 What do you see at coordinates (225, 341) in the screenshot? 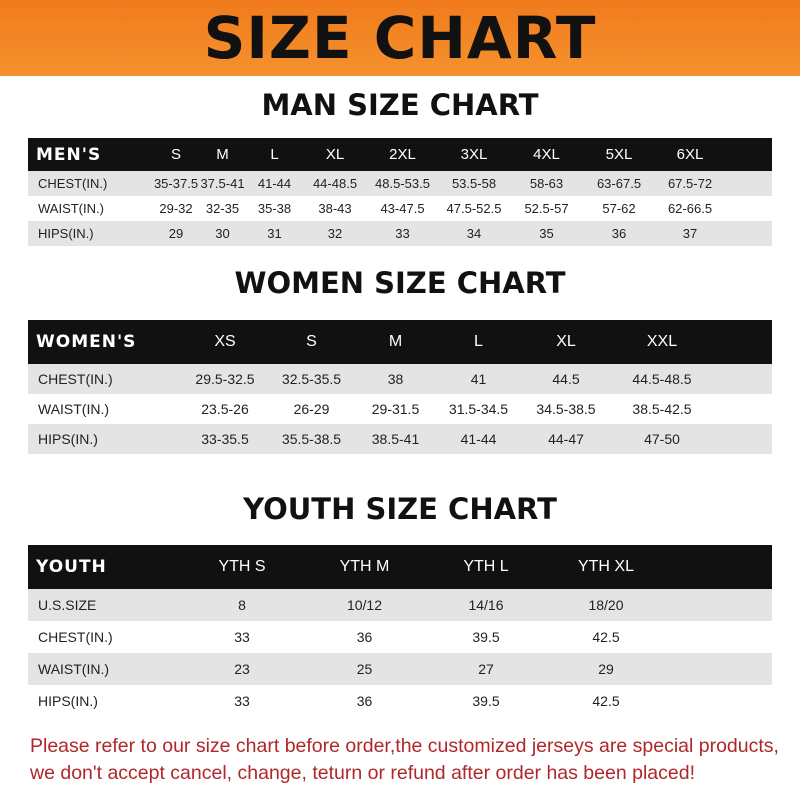
I see `cell: XS` at bounding box center [225, 341].